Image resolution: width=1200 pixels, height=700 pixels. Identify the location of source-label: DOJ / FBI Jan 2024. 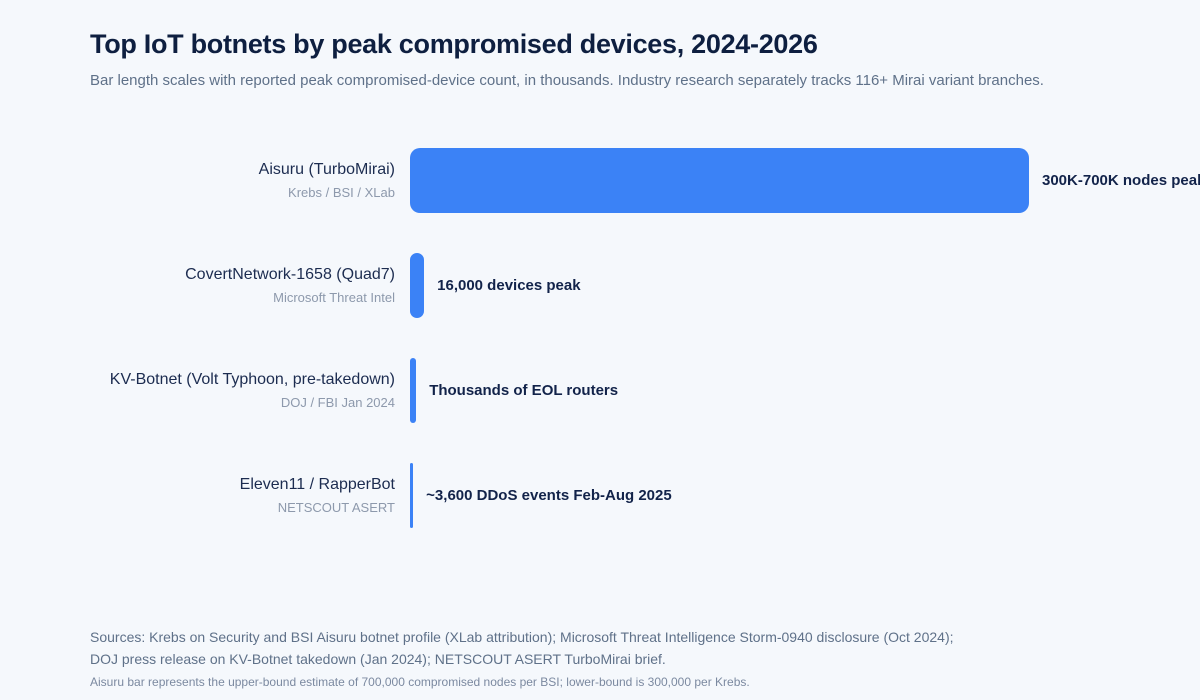
(337, 402).